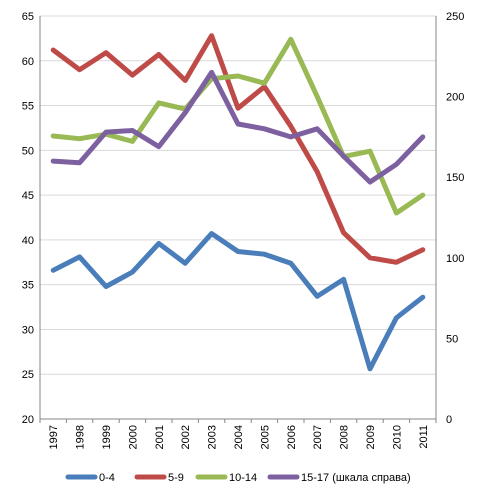 Image resolution: width=478 pixels, height=497 pixels. Describe the element at coordinates (28, 375) in the screenshot. I see `left-tick-label: 25` at that location.